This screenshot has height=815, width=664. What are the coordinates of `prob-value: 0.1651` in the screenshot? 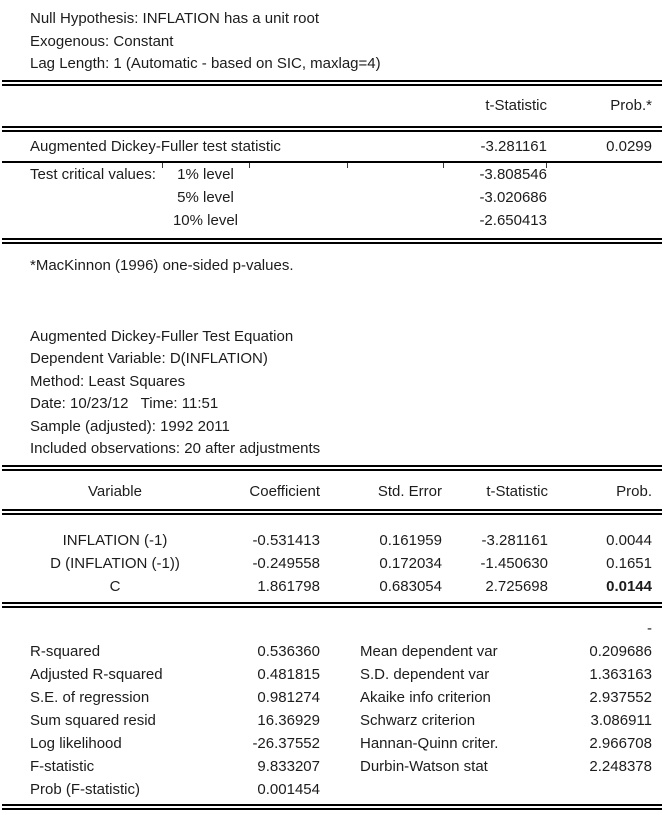 It's located at (629, 563).